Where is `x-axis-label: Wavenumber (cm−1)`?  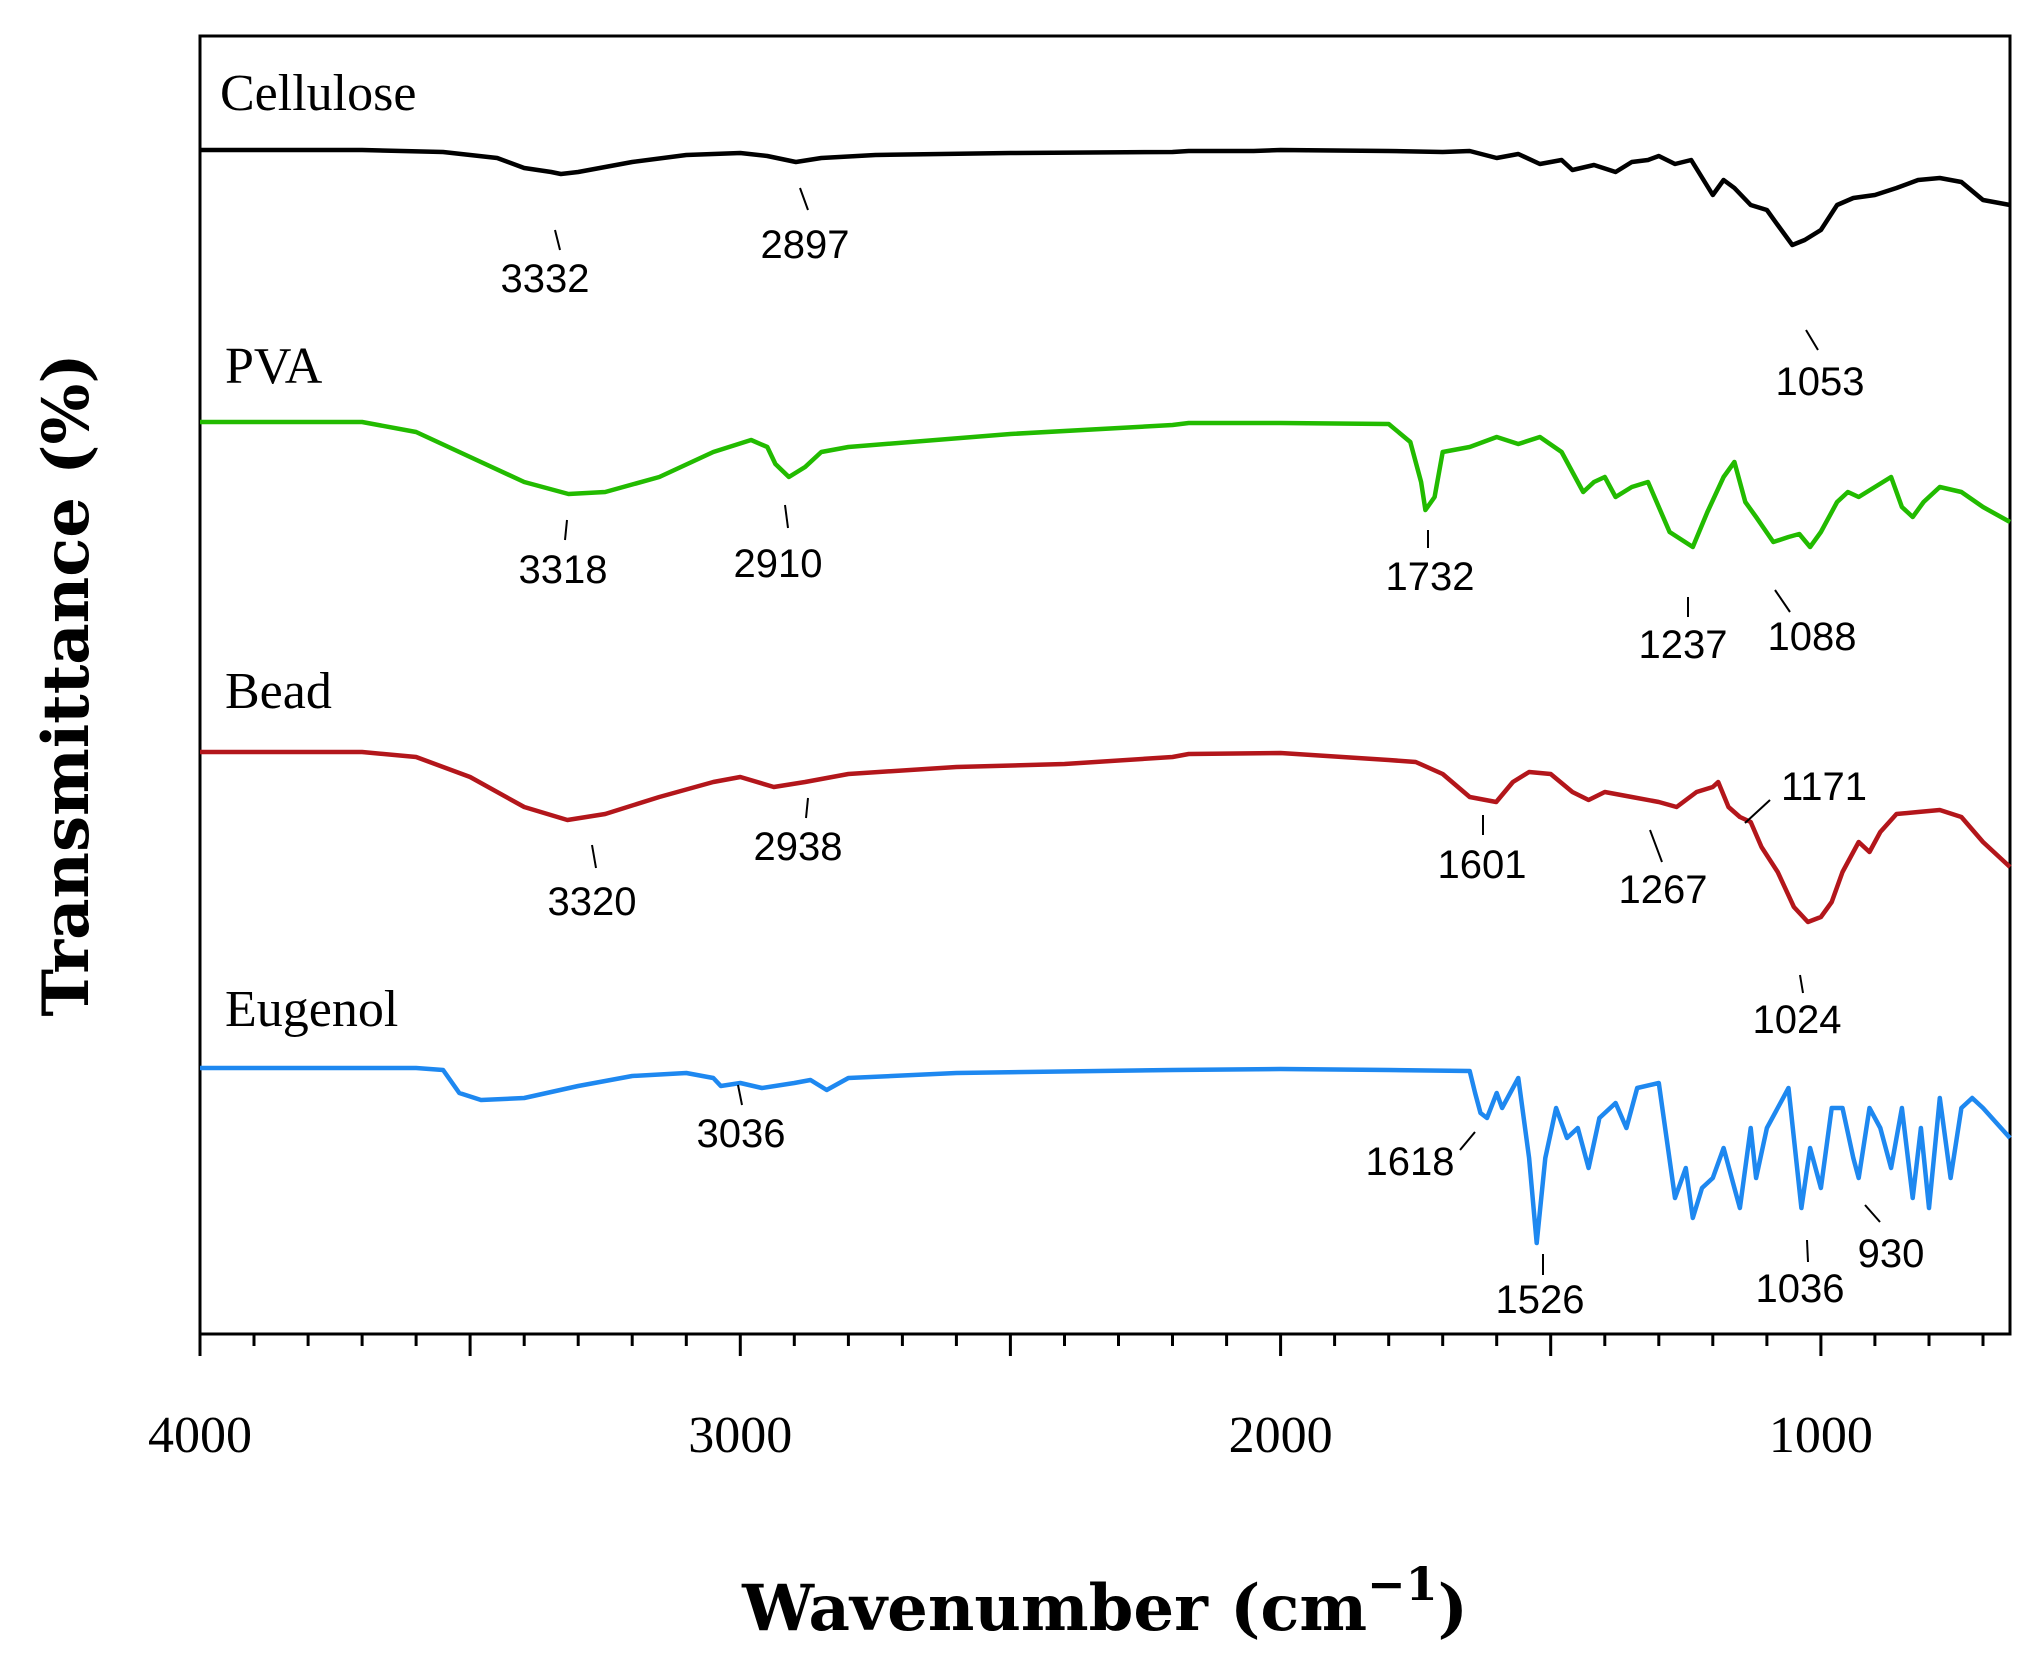 x-axis-label: Wavenumber (cm−1) is located at coordinates (1104, 1601).